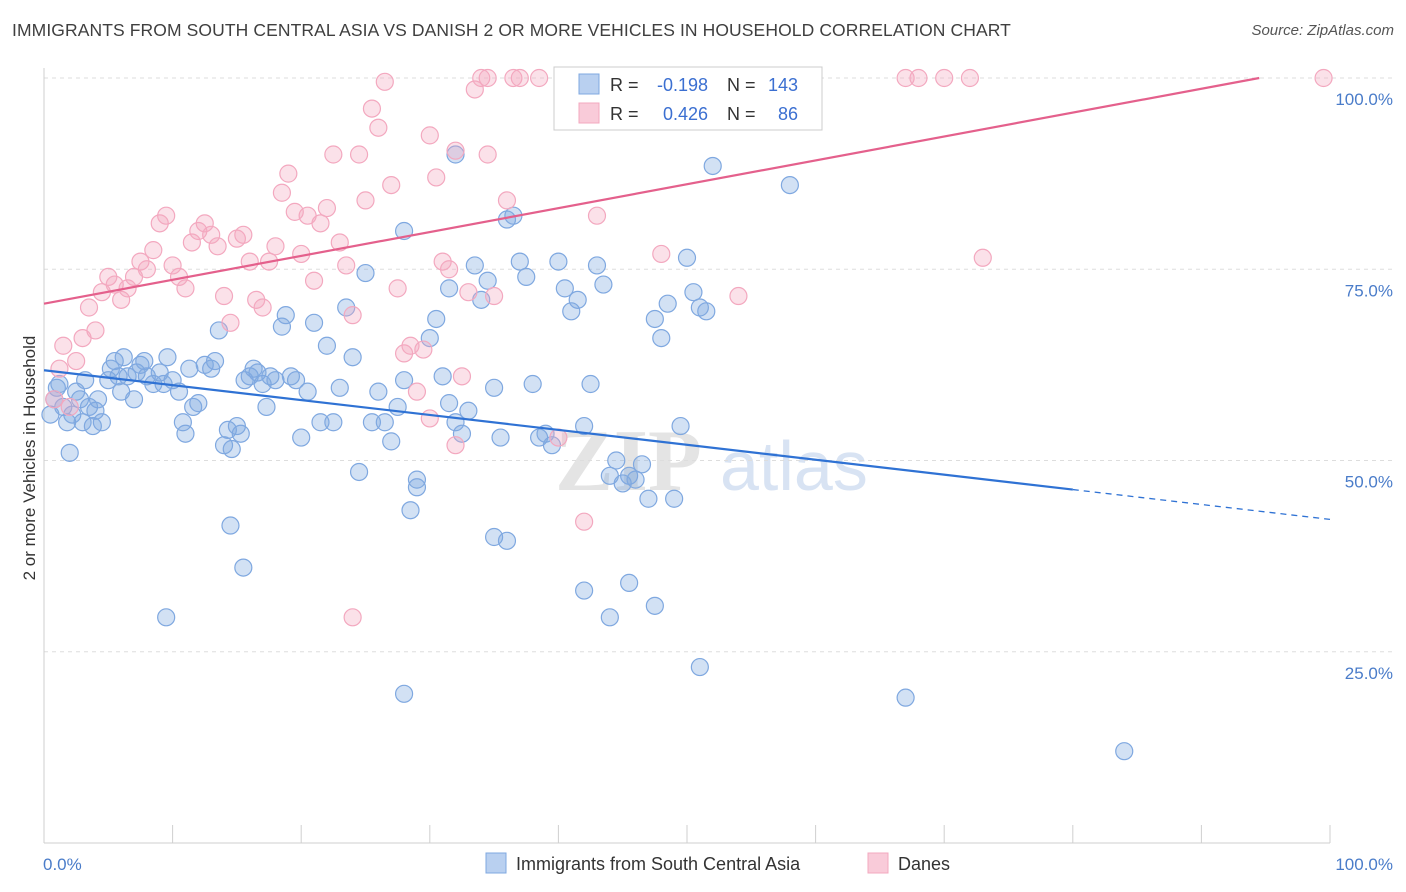 The height and width of the screenshot is (892, 1406). Describe the element at coordinates (741, 114) in the screenshot. I see `stats-n-label-2: N =` at that location.